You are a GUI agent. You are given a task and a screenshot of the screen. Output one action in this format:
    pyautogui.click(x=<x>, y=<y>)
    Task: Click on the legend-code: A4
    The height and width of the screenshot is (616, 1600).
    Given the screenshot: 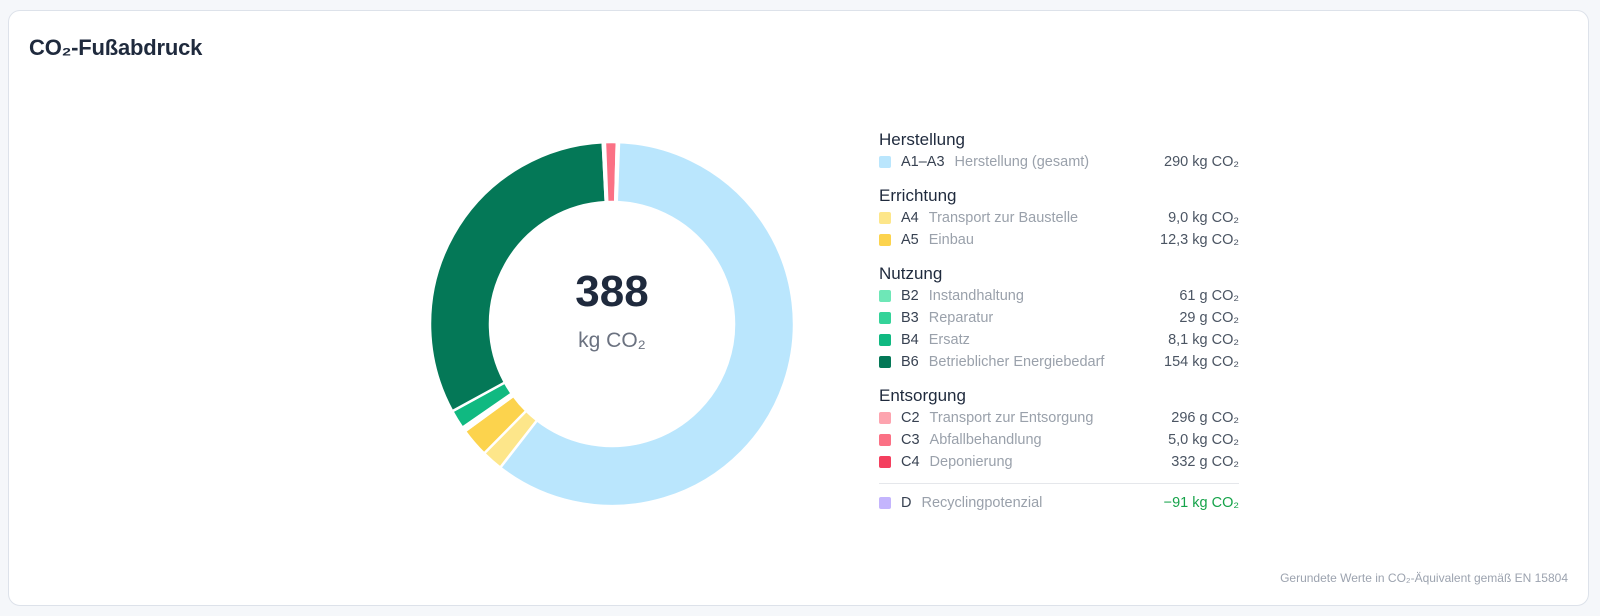 What is the action you would take?
    pyautogui.click(x=910, y=218)
    